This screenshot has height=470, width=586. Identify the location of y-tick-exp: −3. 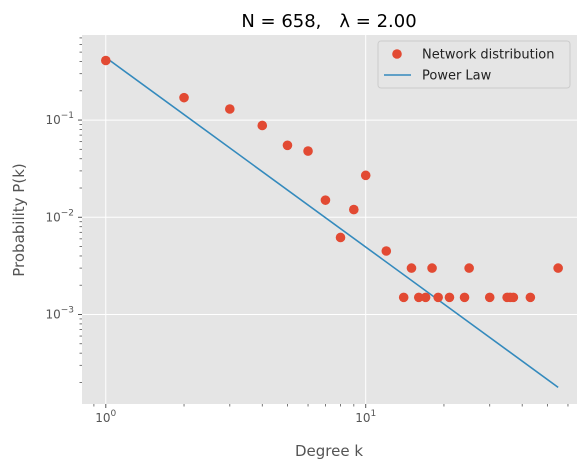
(67, 310).